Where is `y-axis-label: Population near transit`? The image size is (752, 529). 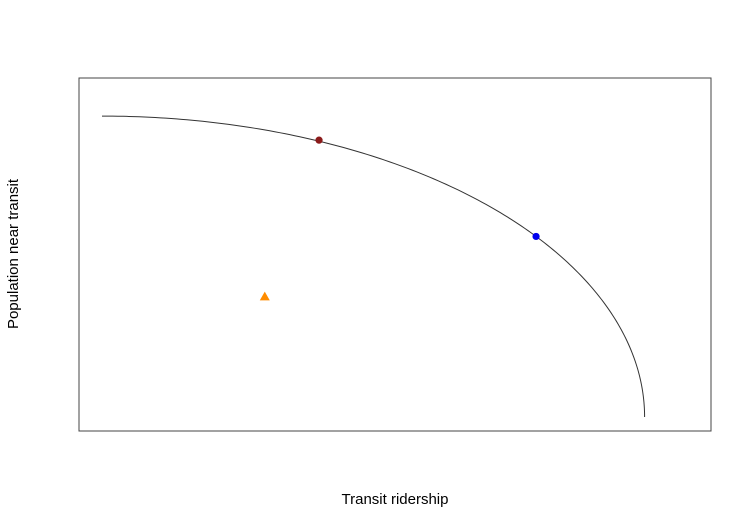 y-axis-label: Population near transit is located at coordinates (13, 253).